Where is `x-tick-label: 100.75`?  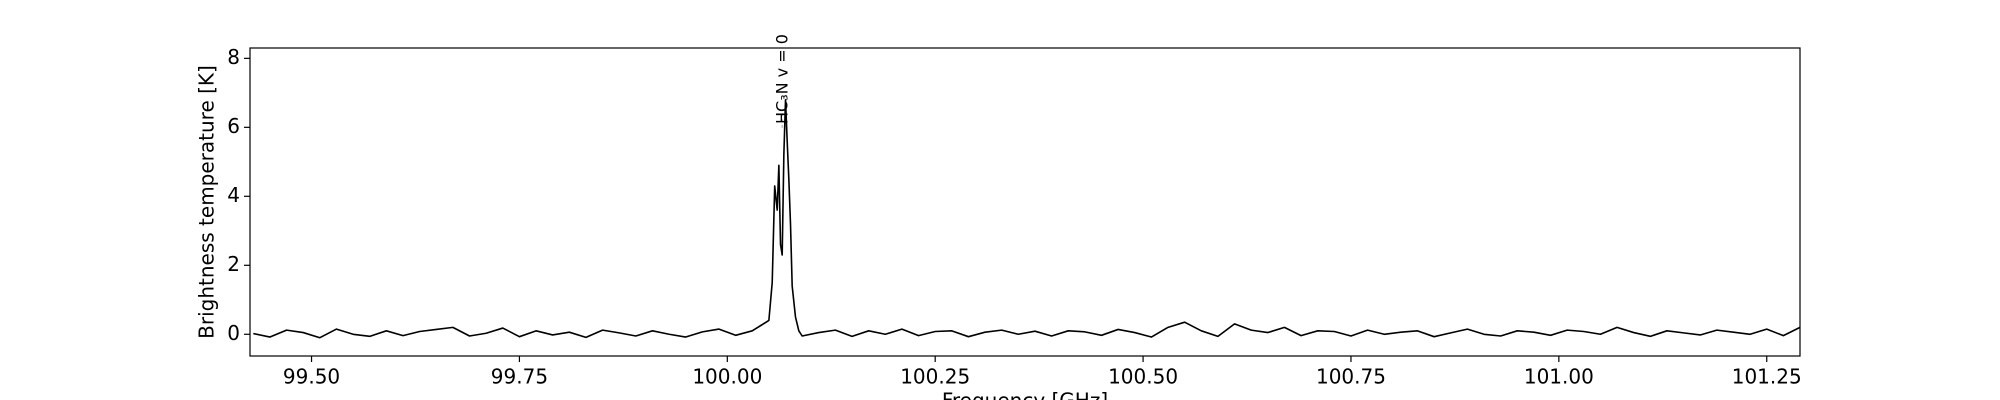
x-tick-label: 100.75 is located at coordinates (1351, 377).